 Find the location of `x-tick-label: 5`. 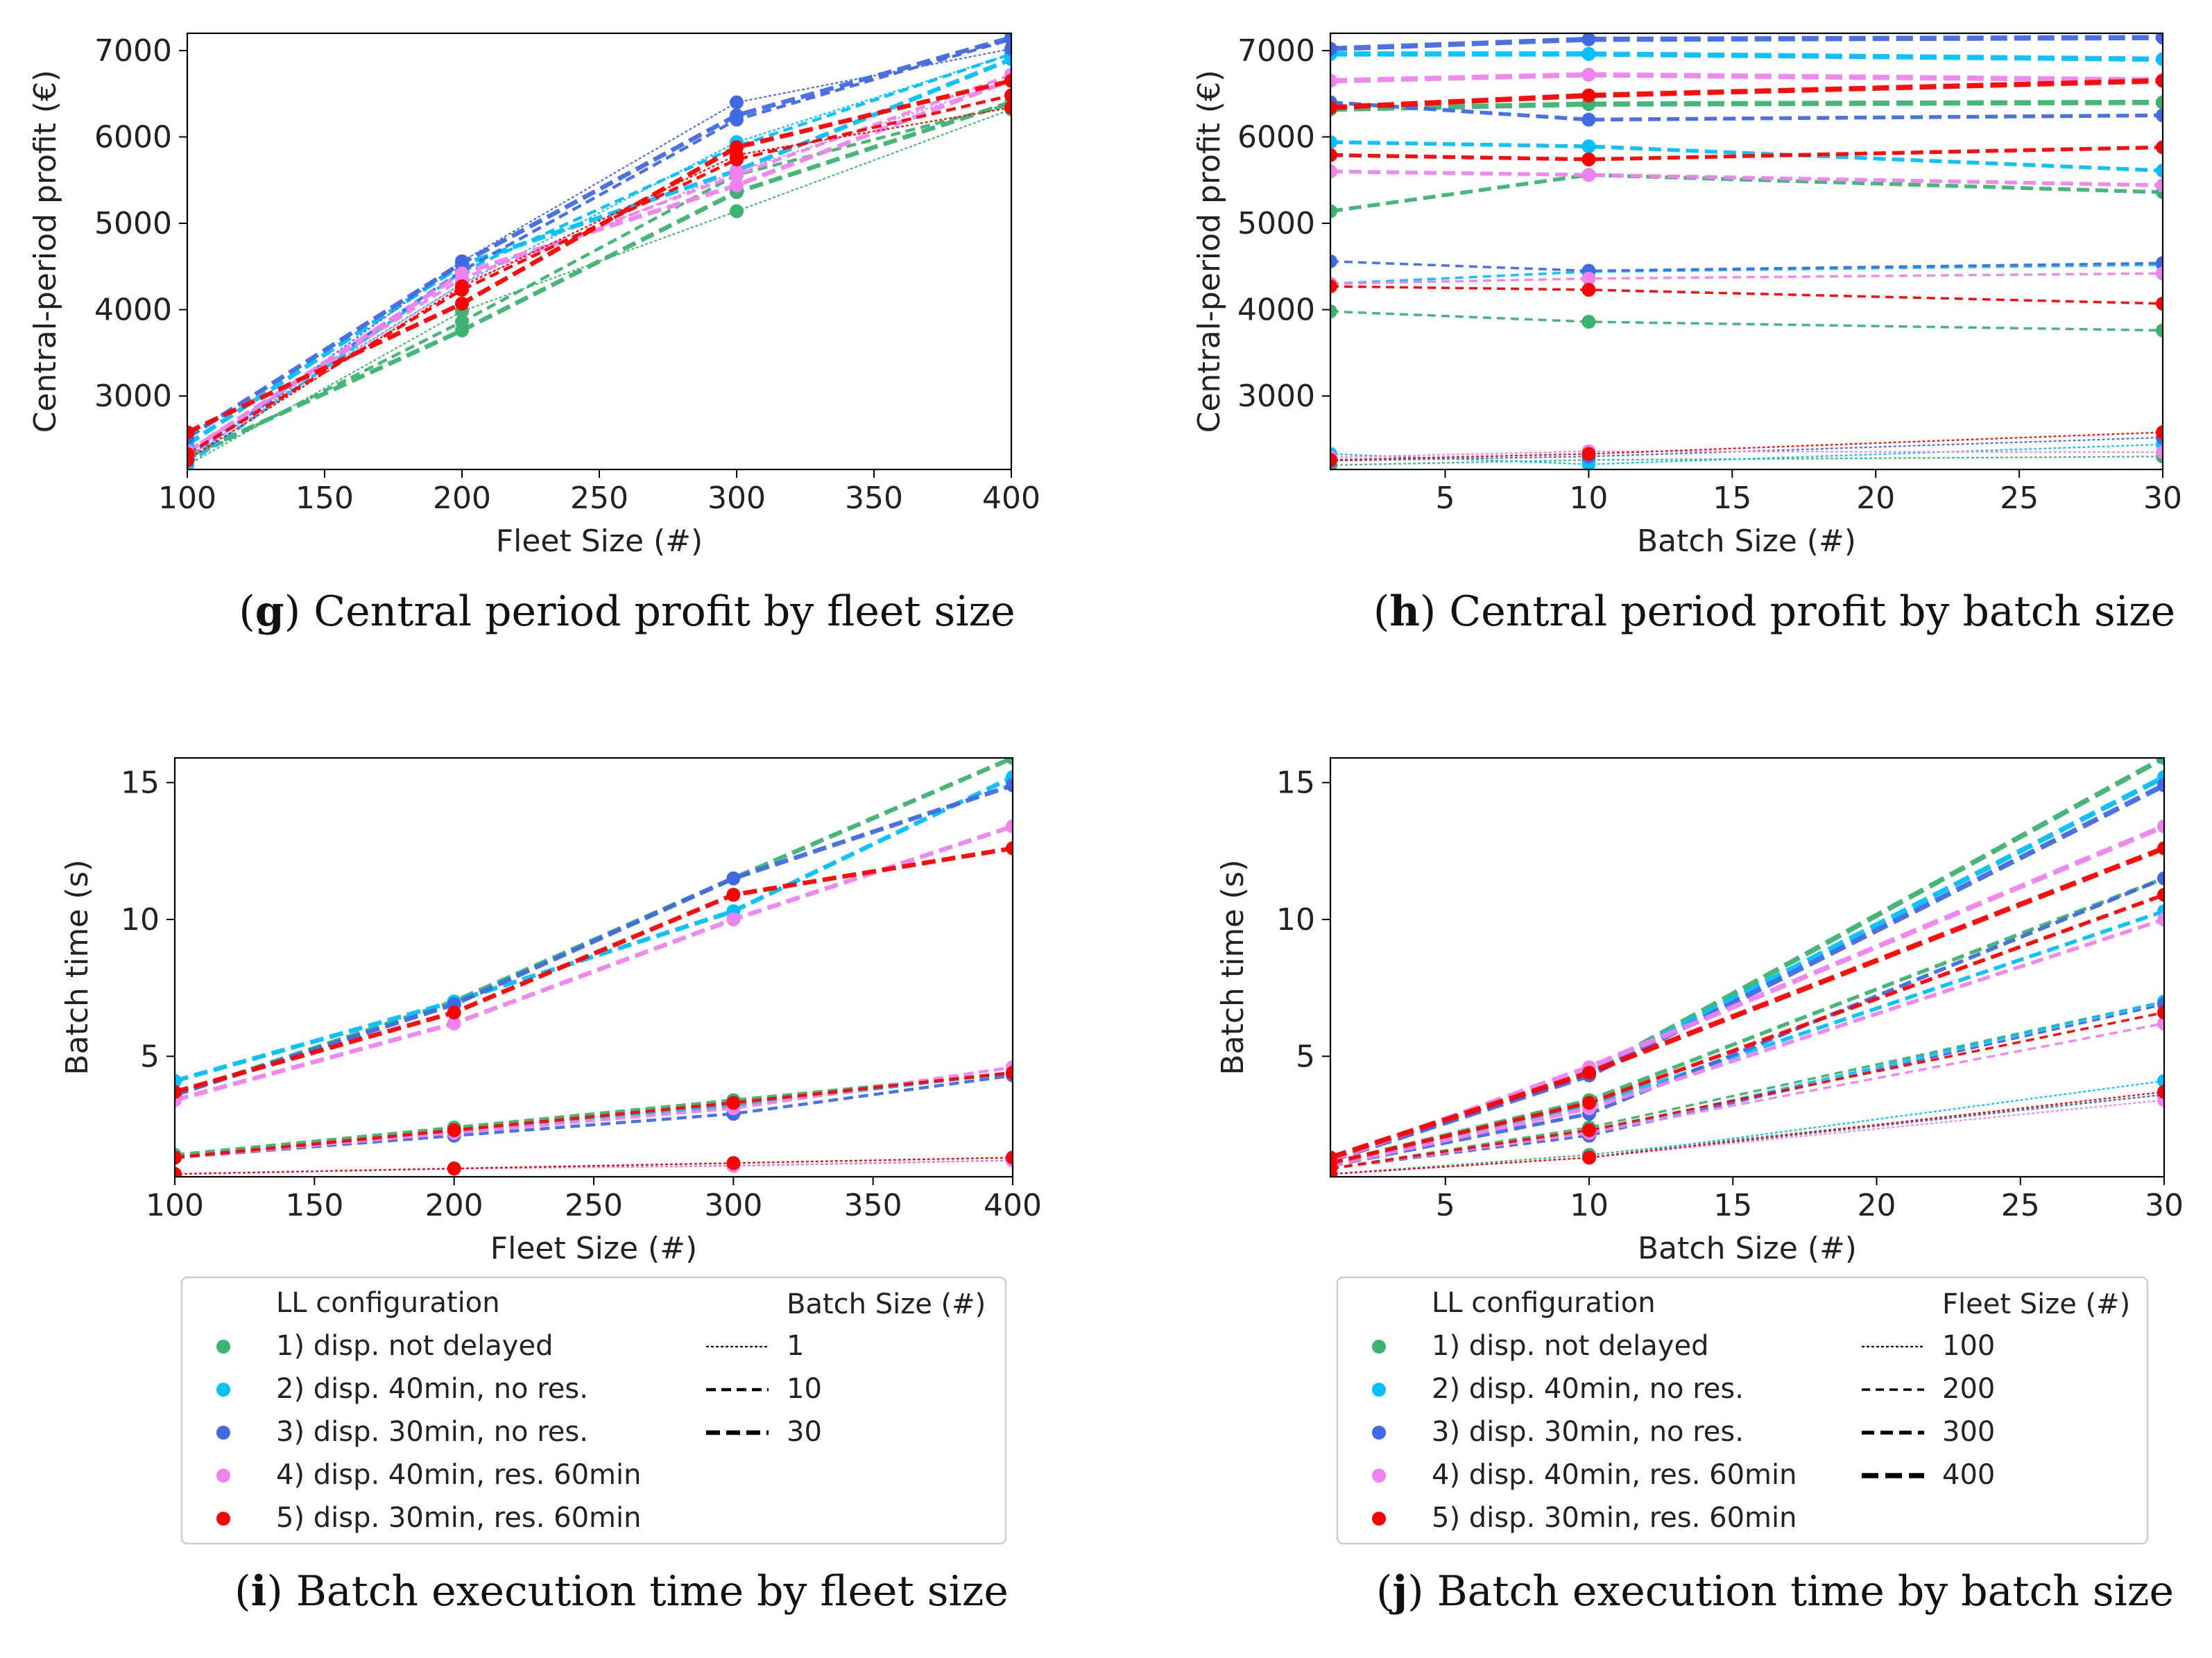

x-tick-label: 5 is located at coordinates (1445, 498).